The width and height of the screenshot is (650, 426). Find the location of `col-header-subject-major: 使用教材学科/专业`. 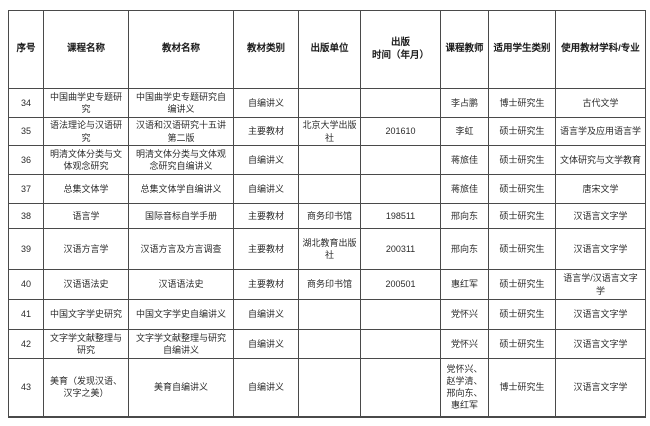

col-header-subject-major: 使用教材学科/专业 is located at coordinates (600, 49).